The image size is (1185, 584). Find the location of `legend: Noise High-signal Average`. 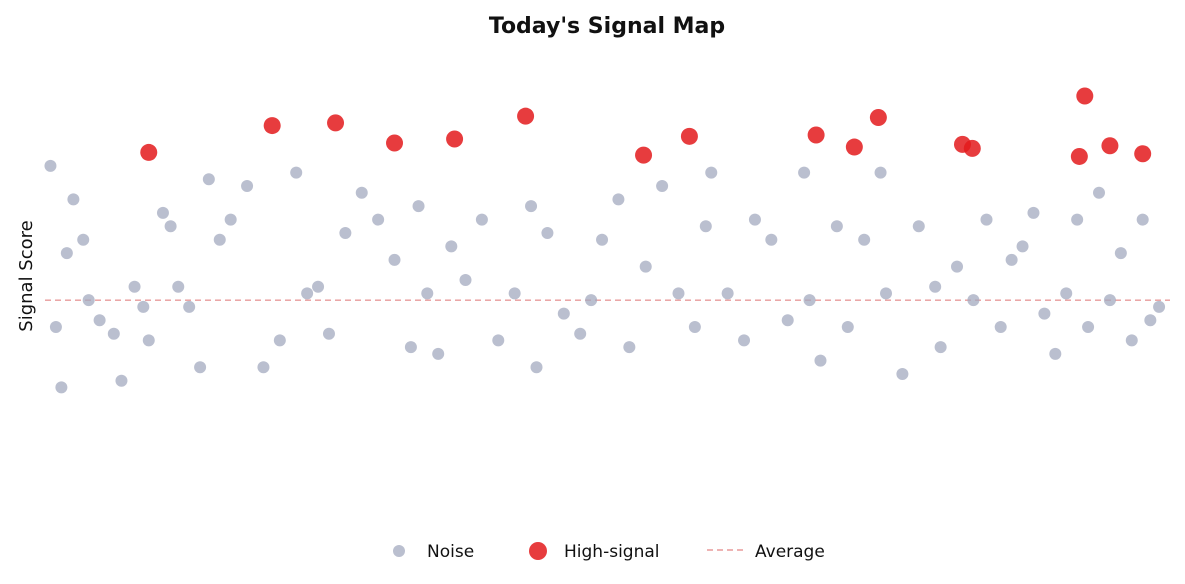

legend: Noise High-signal Average is located at coordinates (609, 552).